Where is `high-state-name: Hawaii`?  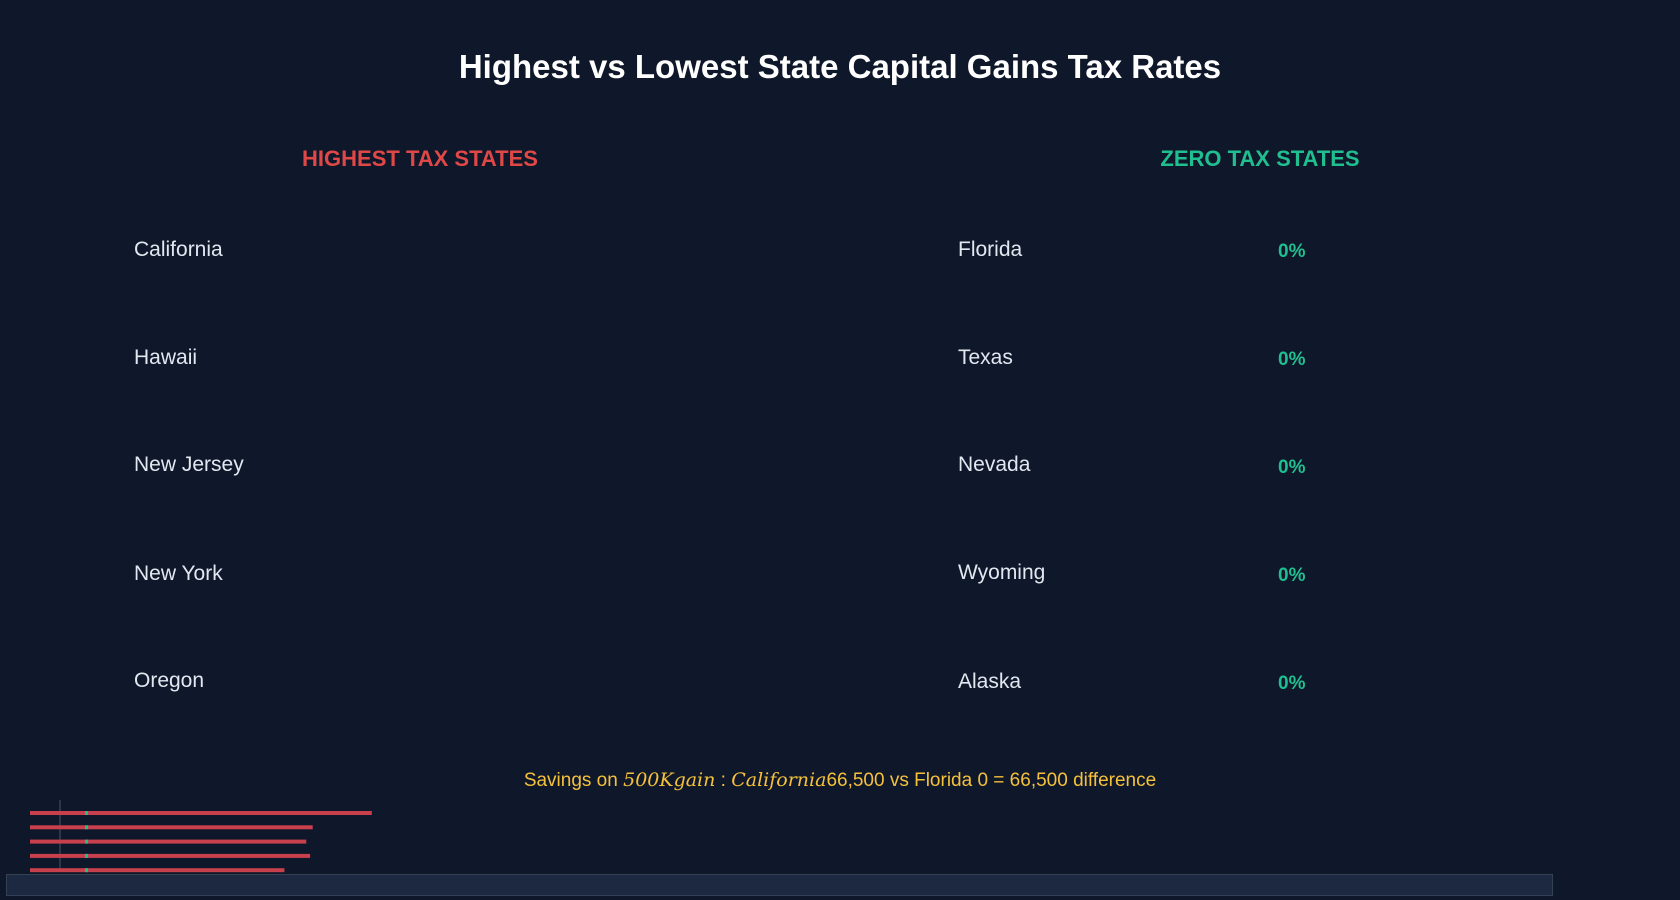 high-state-name: Hawaii is located at coordinates (166, 357).